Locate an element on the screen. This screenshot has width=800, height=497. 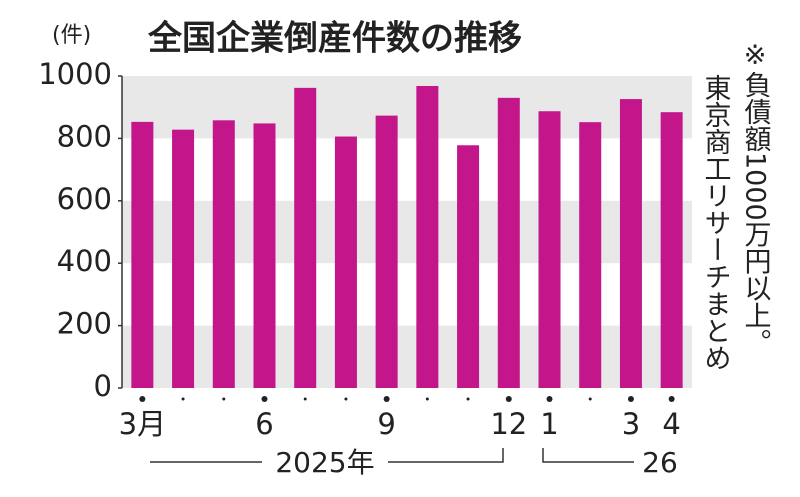
y-tick-label: 200 is located at coordinates (84, 324).